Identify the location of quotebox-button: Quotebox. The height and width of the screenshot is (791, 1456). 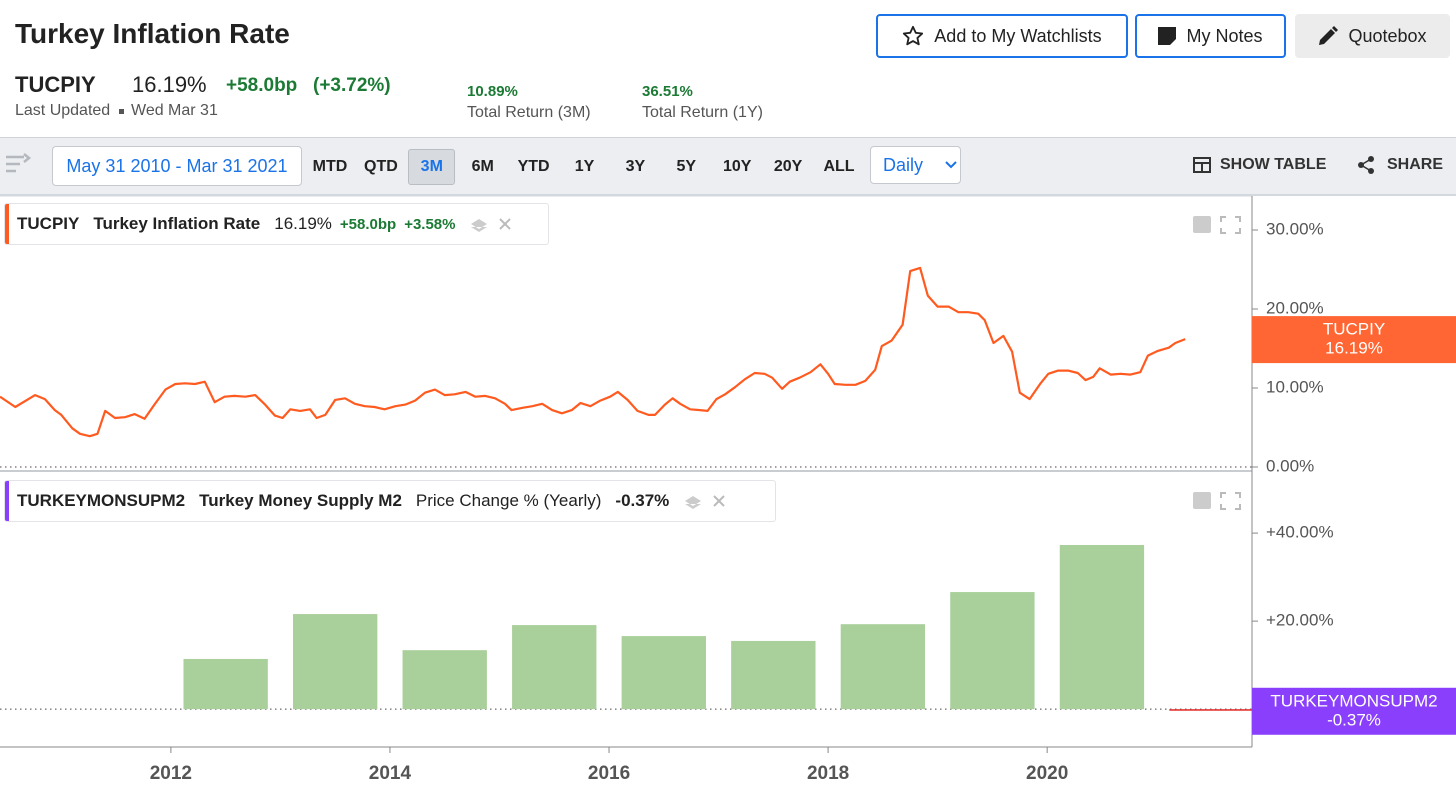
(1372, 36).